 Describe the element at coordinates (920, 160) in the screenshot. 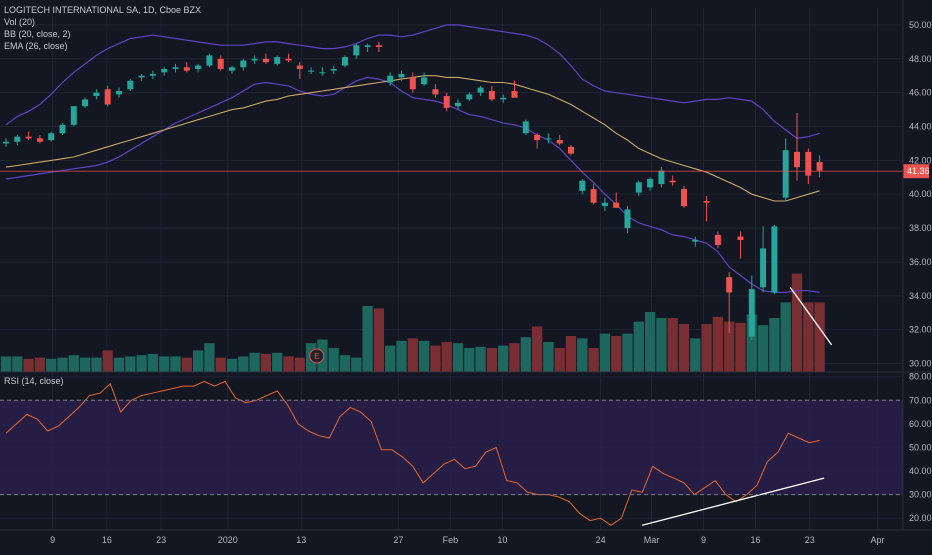

I see `y-tick-label: 42.00` at that location.